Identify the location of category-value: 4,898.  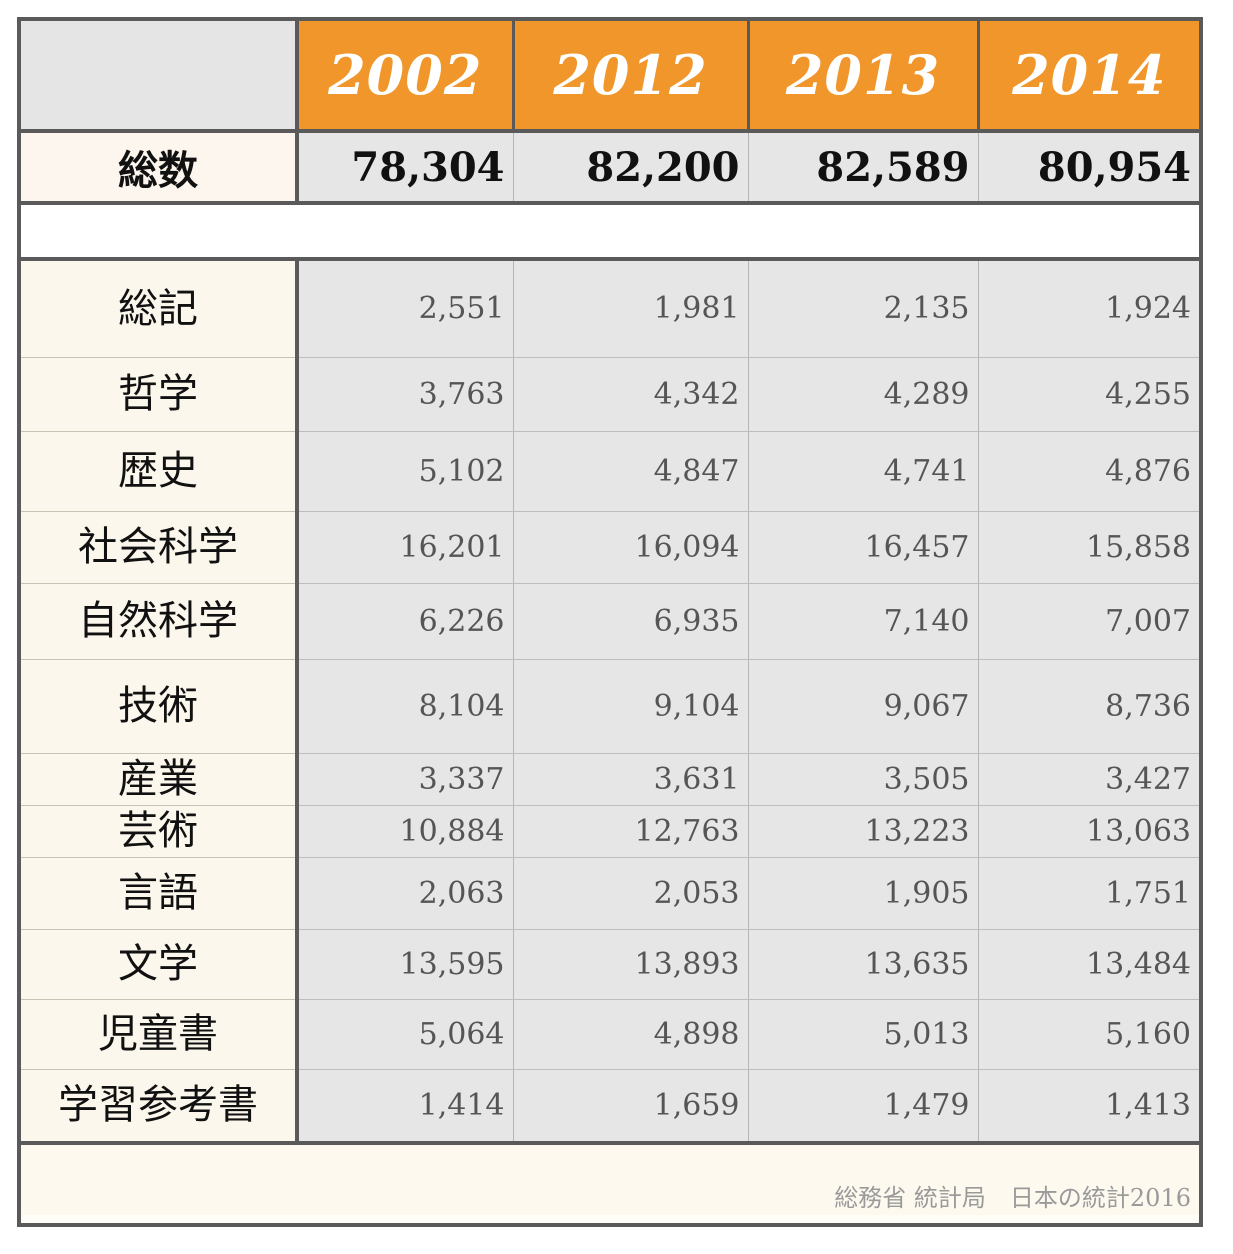
(630, 1034).